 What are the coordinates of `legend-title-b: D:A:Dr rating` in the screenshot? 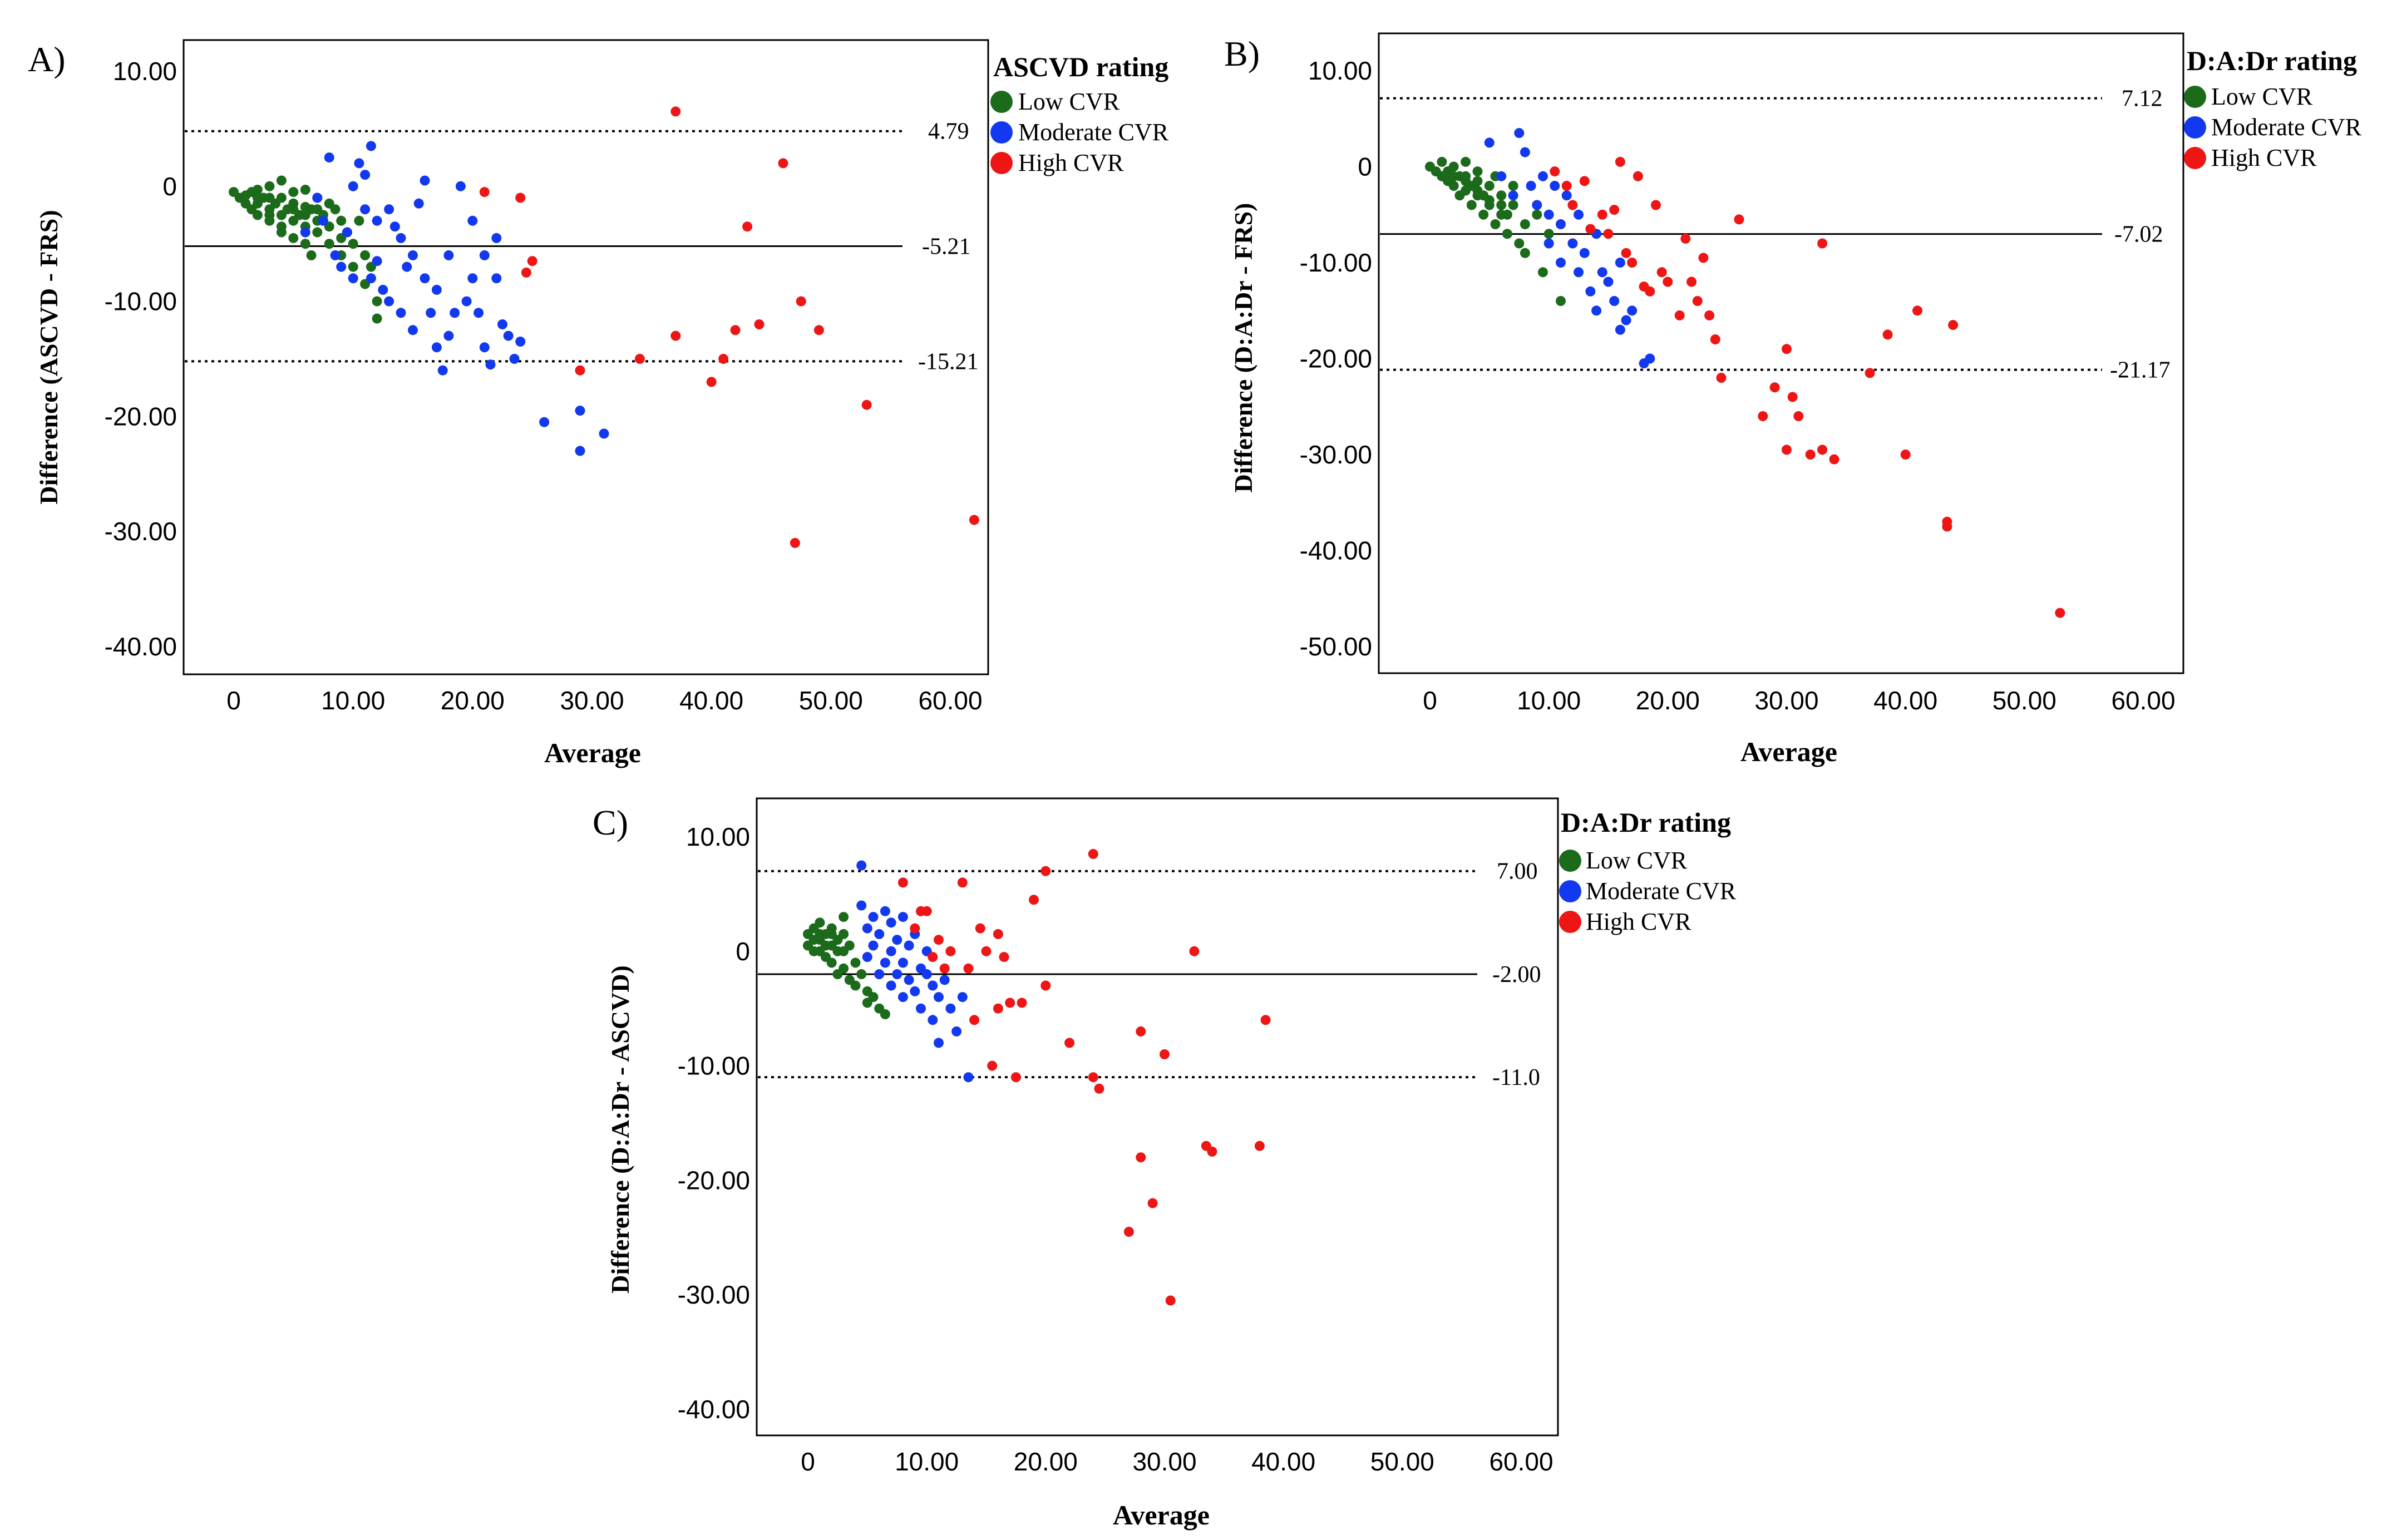 It's located at (2272, 60).